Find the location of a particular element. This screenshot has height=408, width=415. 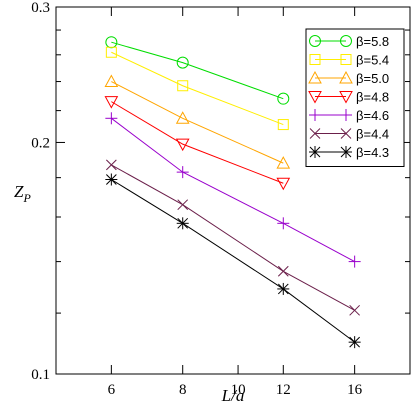

legend-item: β=5.0 is located at coordinates (348, 78).